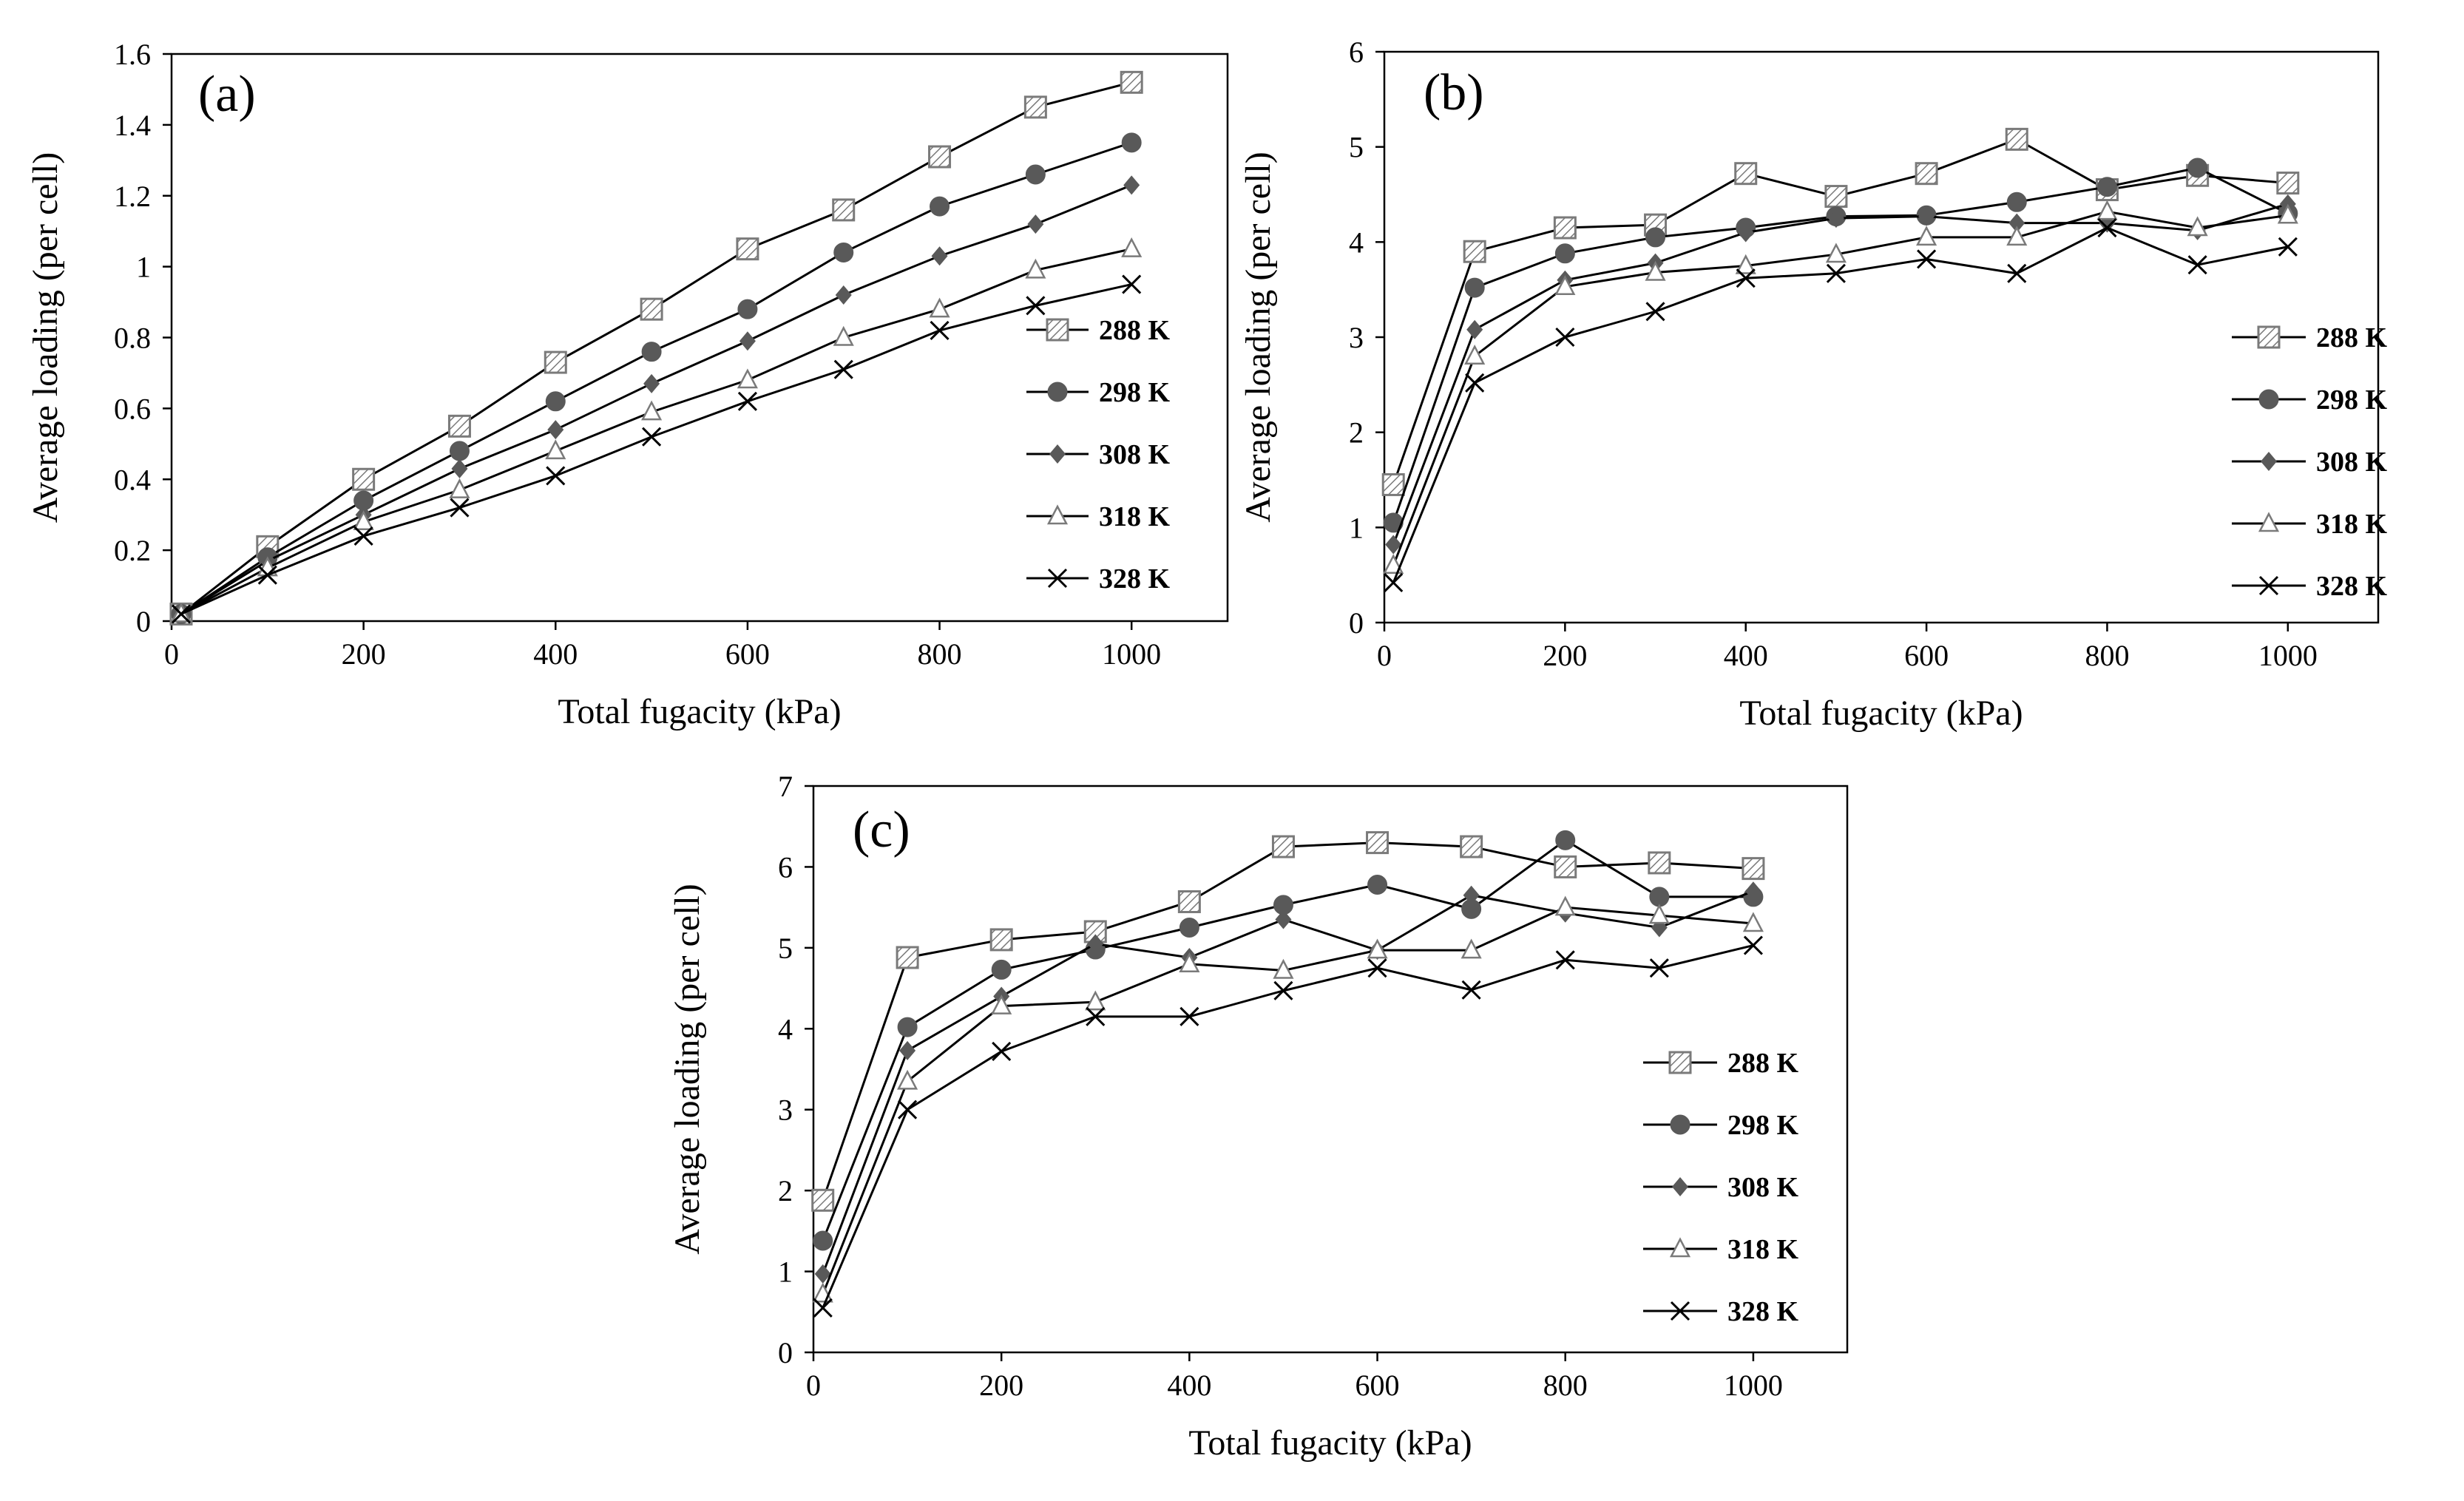  I want to click on x-tick-label: 800, so click(940, 654).